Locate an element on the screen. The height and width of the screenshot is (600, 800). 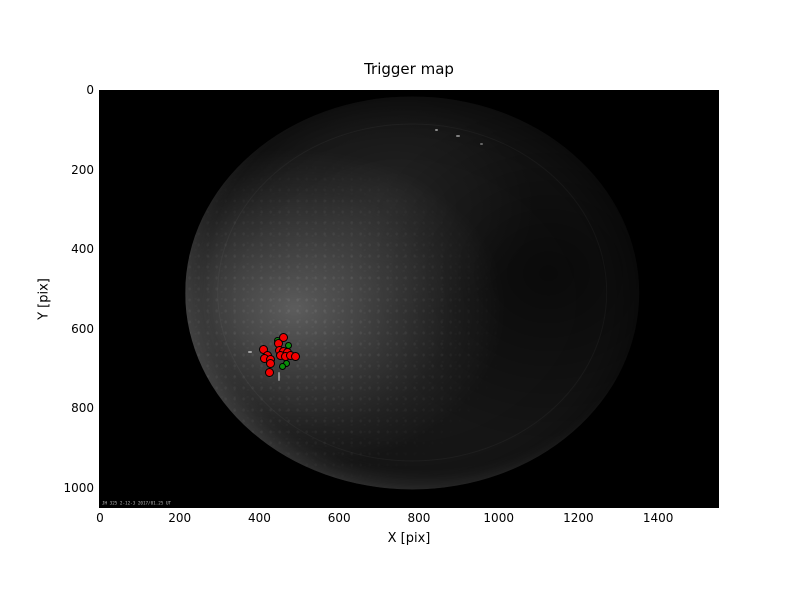
y-tick-label: 200 is located at coordinates (82, 169).